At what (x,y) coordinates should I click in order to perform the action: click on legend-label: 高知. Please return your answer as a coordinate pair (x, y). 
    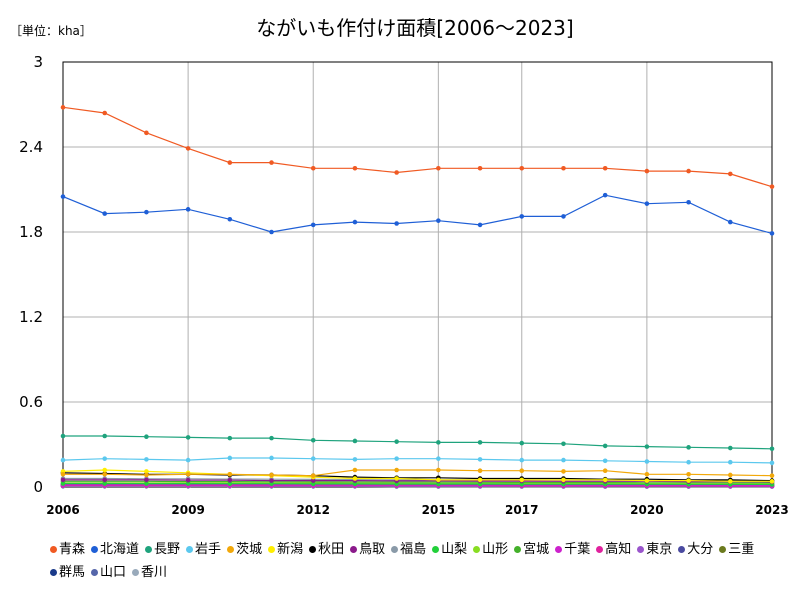
    Looking at the image, I should click on (618, 549).